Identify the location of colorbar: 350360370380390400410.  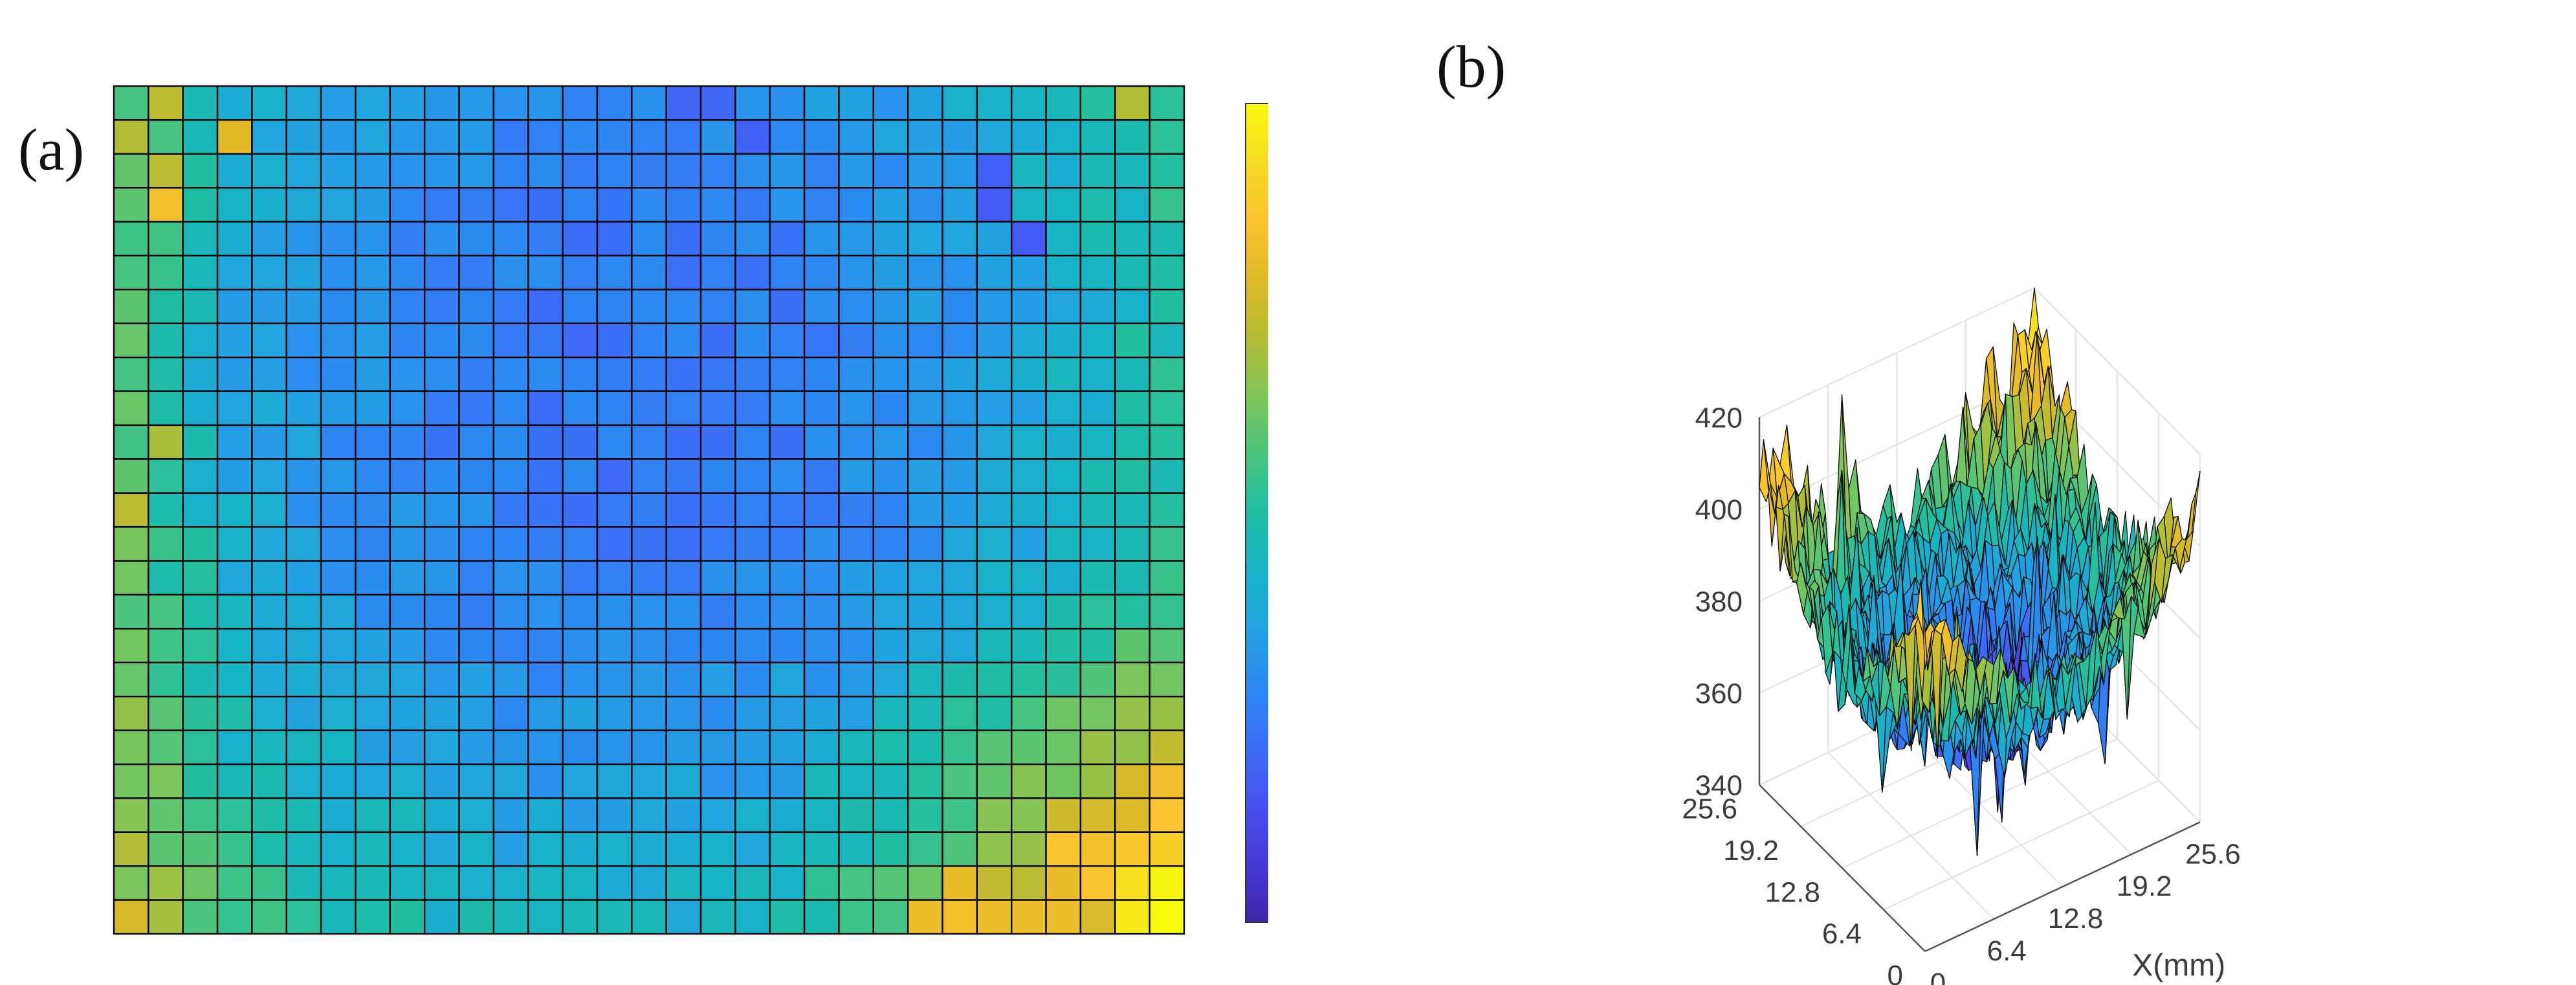
(1257, 513).